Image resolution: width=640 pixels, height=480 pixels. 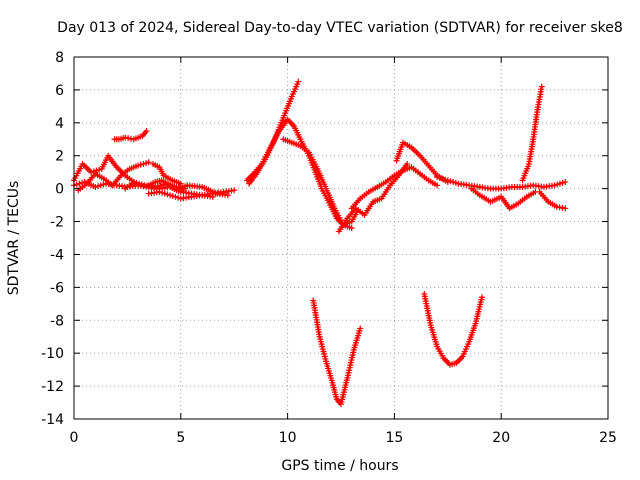 What do you see at coordinates (74, 438) in the screenshot?
I see `x-tick-label: 0` at bounding box center [74, 438].